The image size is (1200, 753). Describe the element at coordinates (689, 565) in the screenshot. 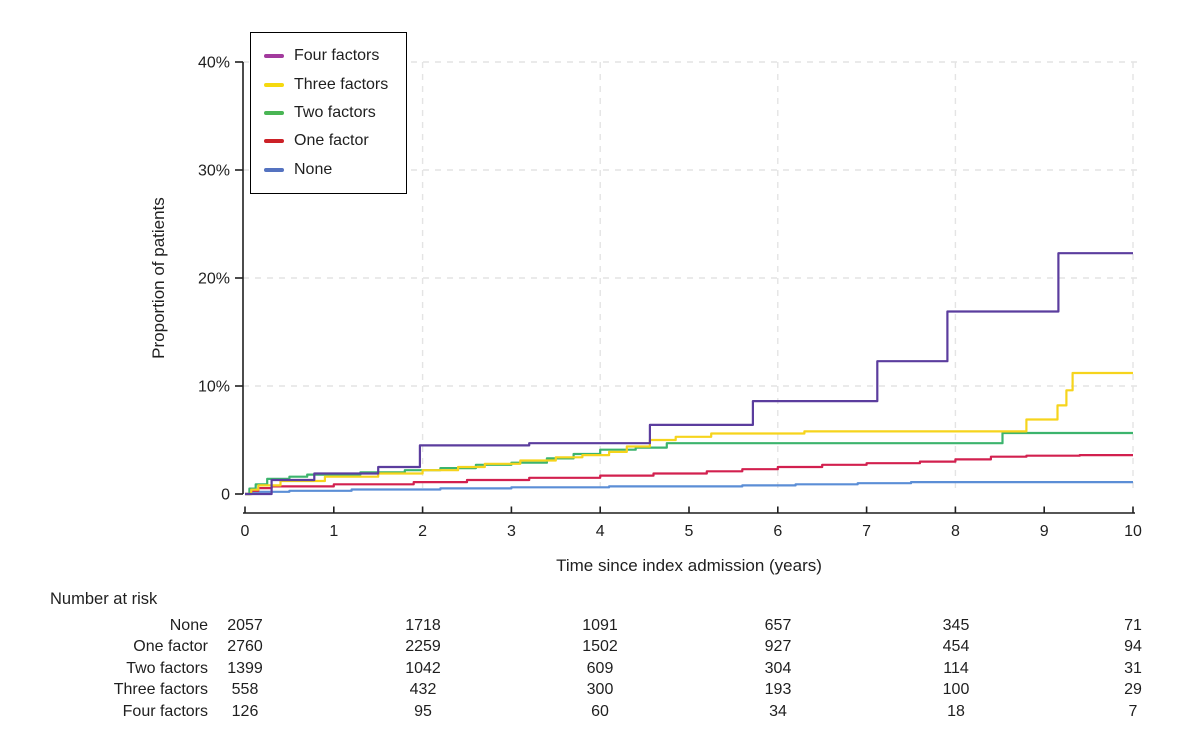

I see `x-axis-title: Time since index admission (years)` at that location.